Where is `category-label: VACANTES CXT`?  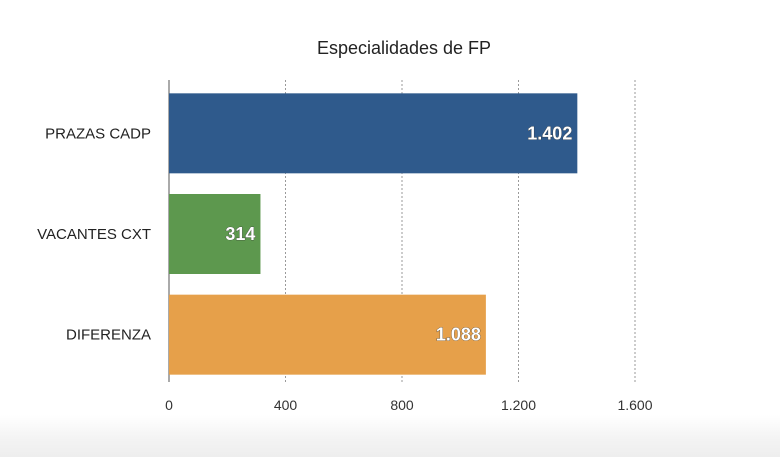
category-label: VACANTES CXT is located at coordinates (94, 234).